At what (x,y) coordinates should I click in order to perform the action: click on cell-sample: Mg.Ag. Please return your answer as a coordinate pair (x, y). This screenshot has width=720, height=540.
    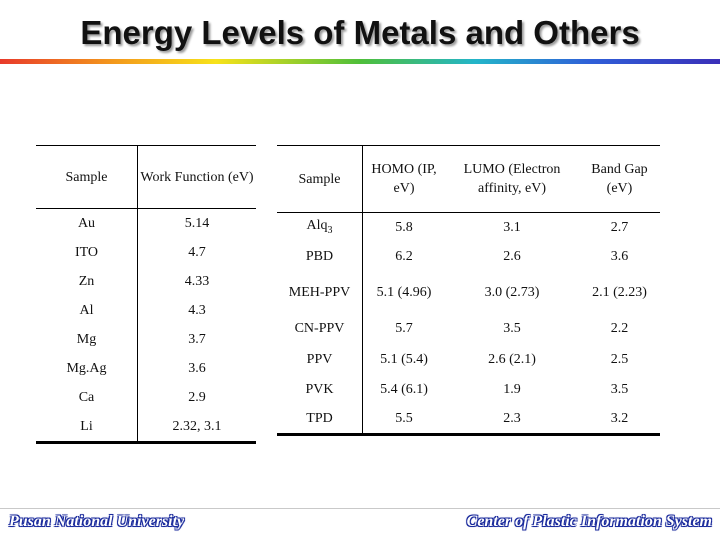
    Looking at the image, I should click on (87, 368).